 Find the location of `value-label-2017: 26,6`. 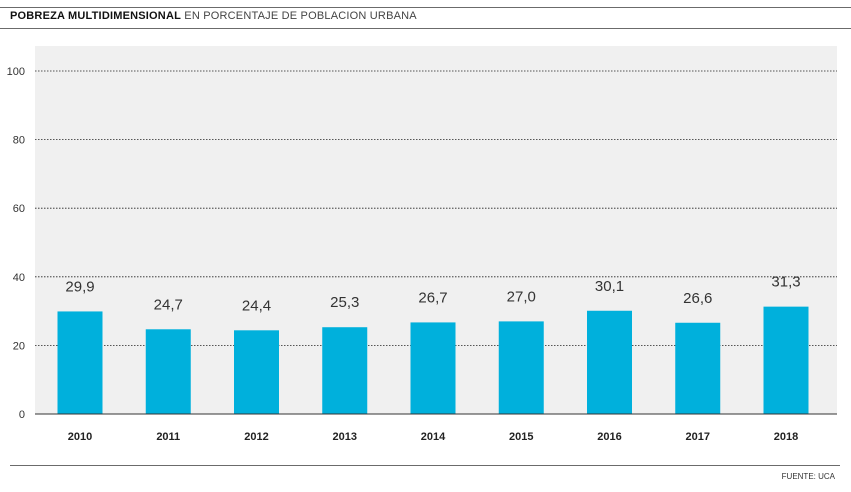

value-label-2017: 26,6 is located at coordinates (697, 298).